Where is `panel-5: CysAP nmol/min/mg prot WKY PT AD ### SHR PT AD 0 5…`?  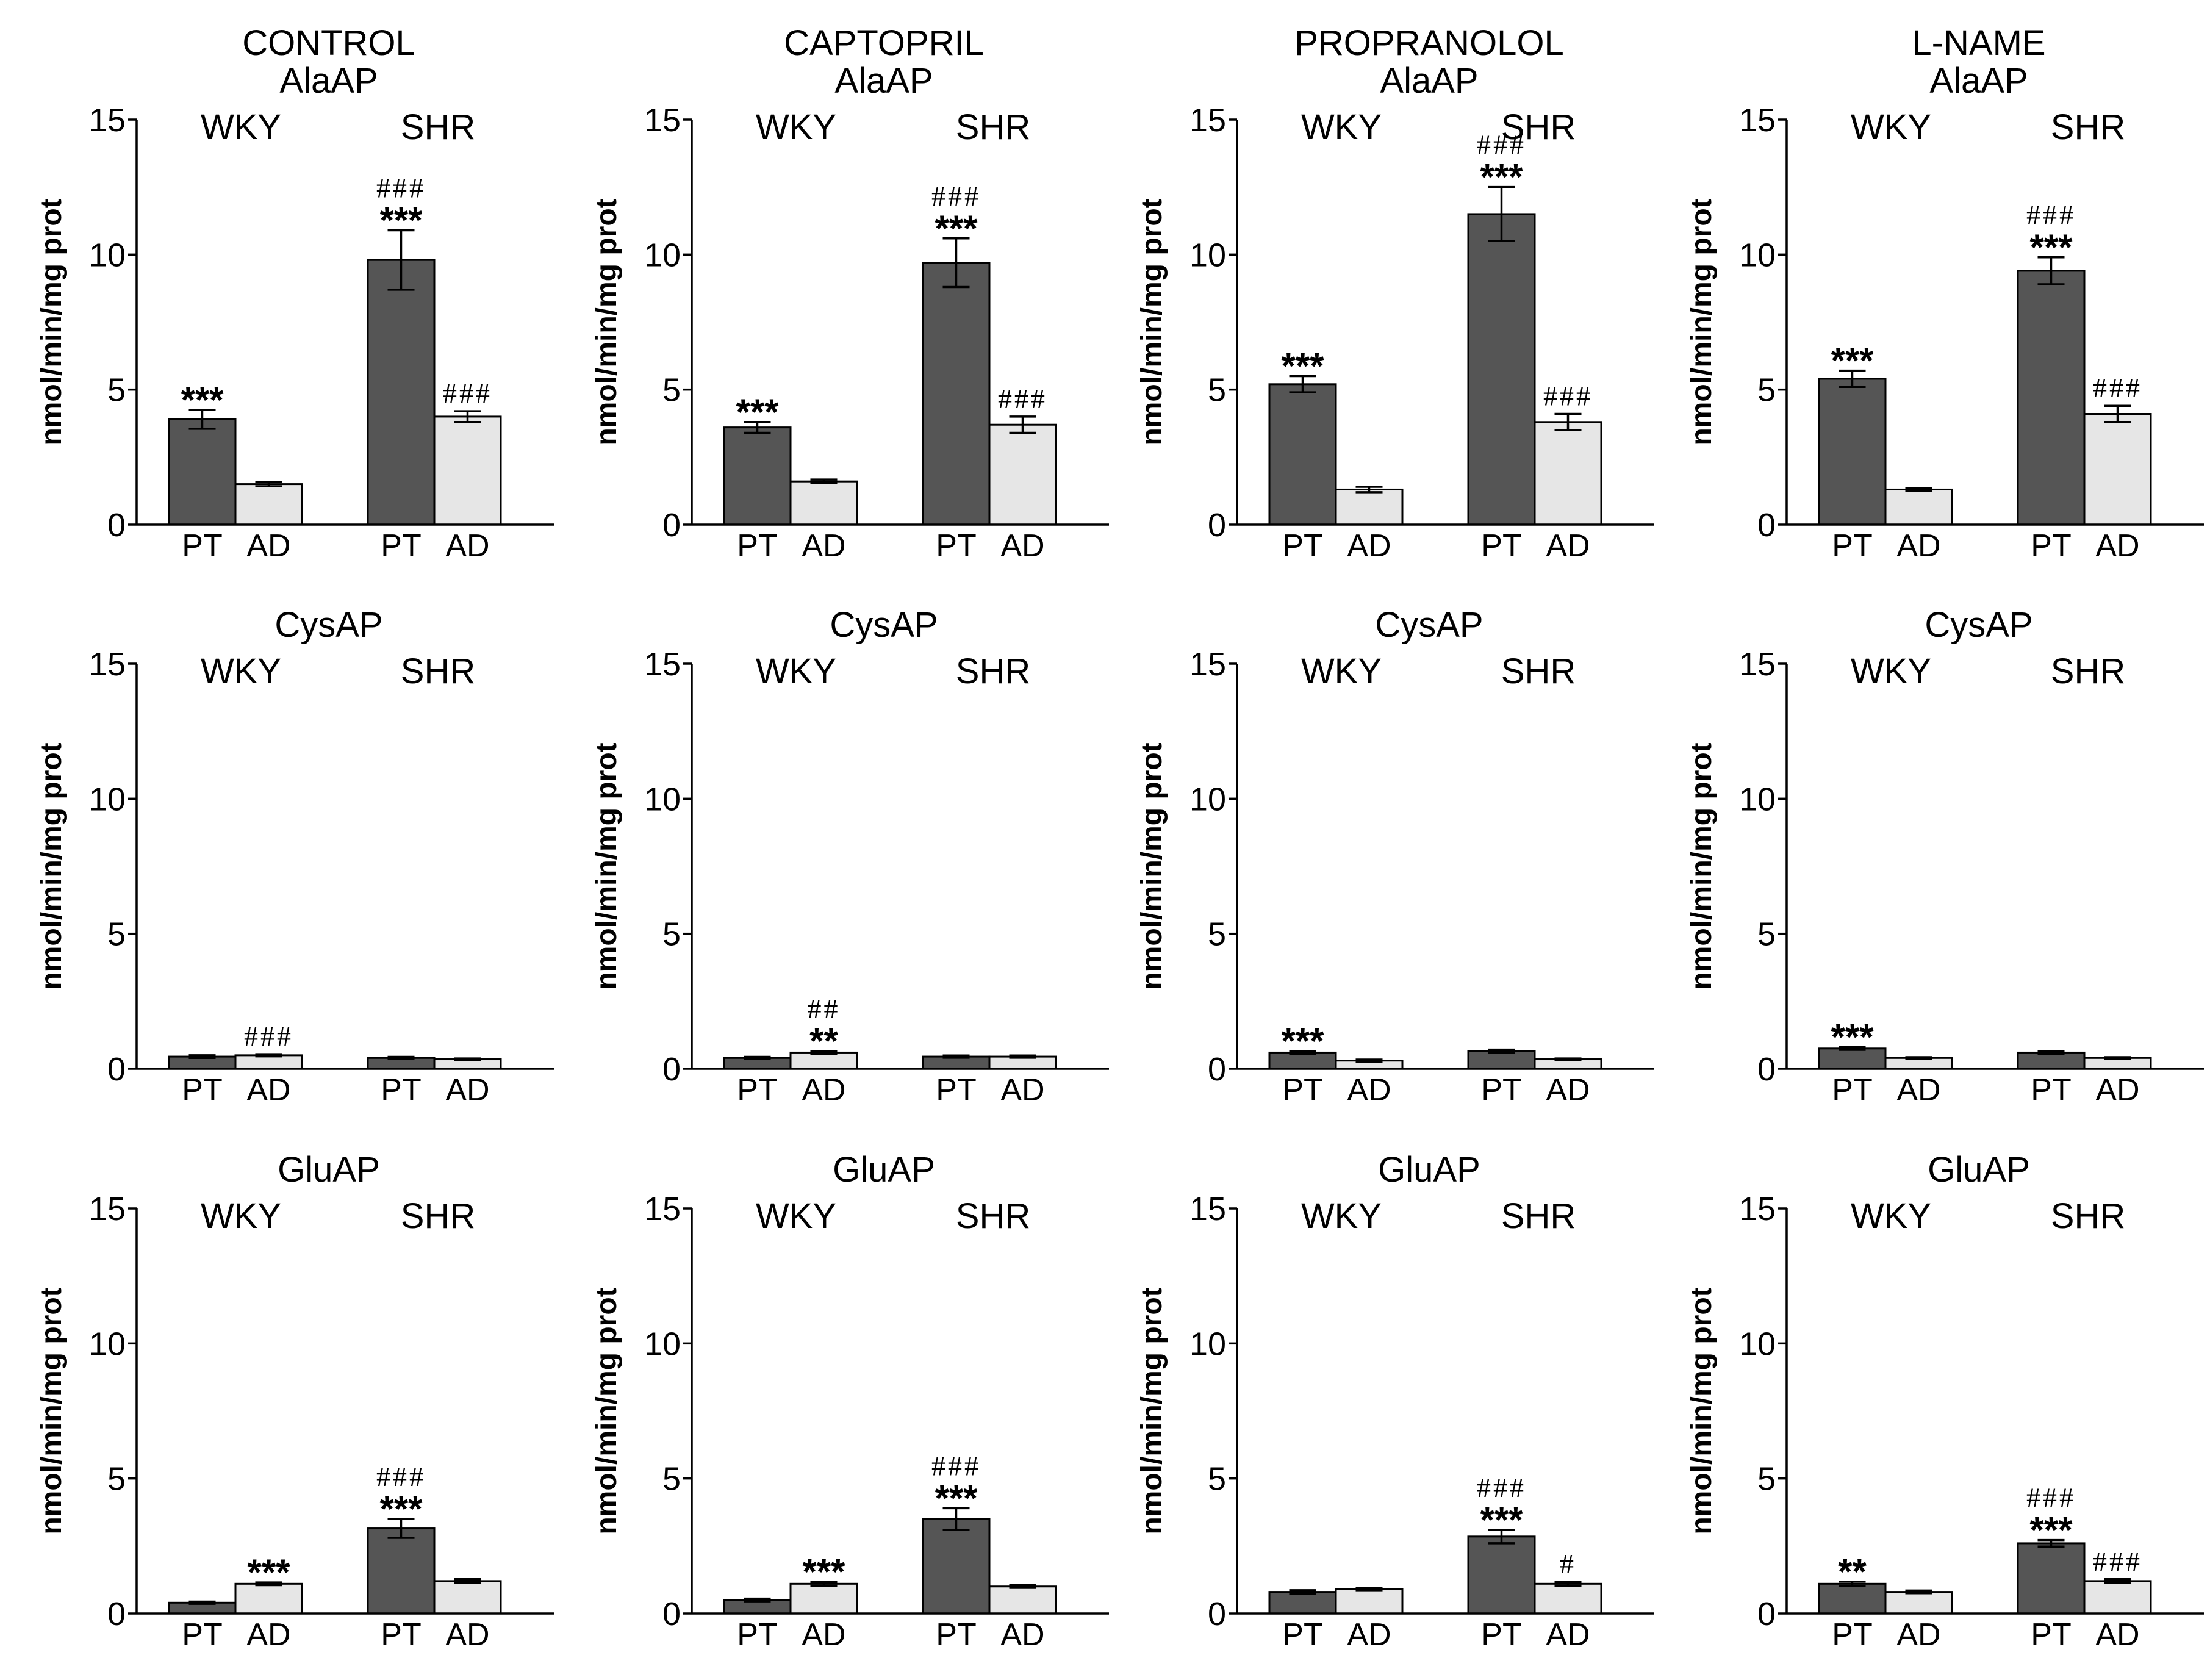 panel-5: CysAP nmol/min/mg prot WKY PT AD ### SHR PT AD 0 5… is located at coordinates (294, 856).